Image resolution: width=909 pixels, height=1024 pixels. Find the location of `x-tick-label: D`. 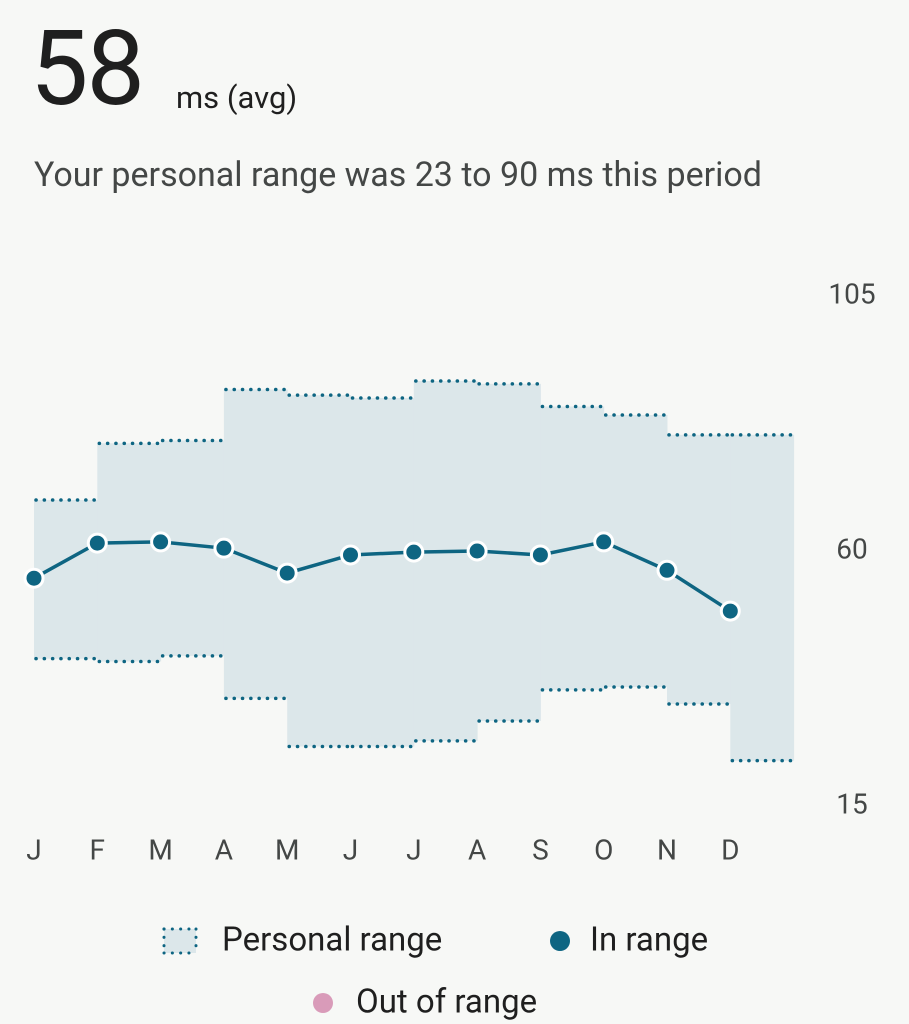

x-tick-label: D is located at coordinates (730, 849).